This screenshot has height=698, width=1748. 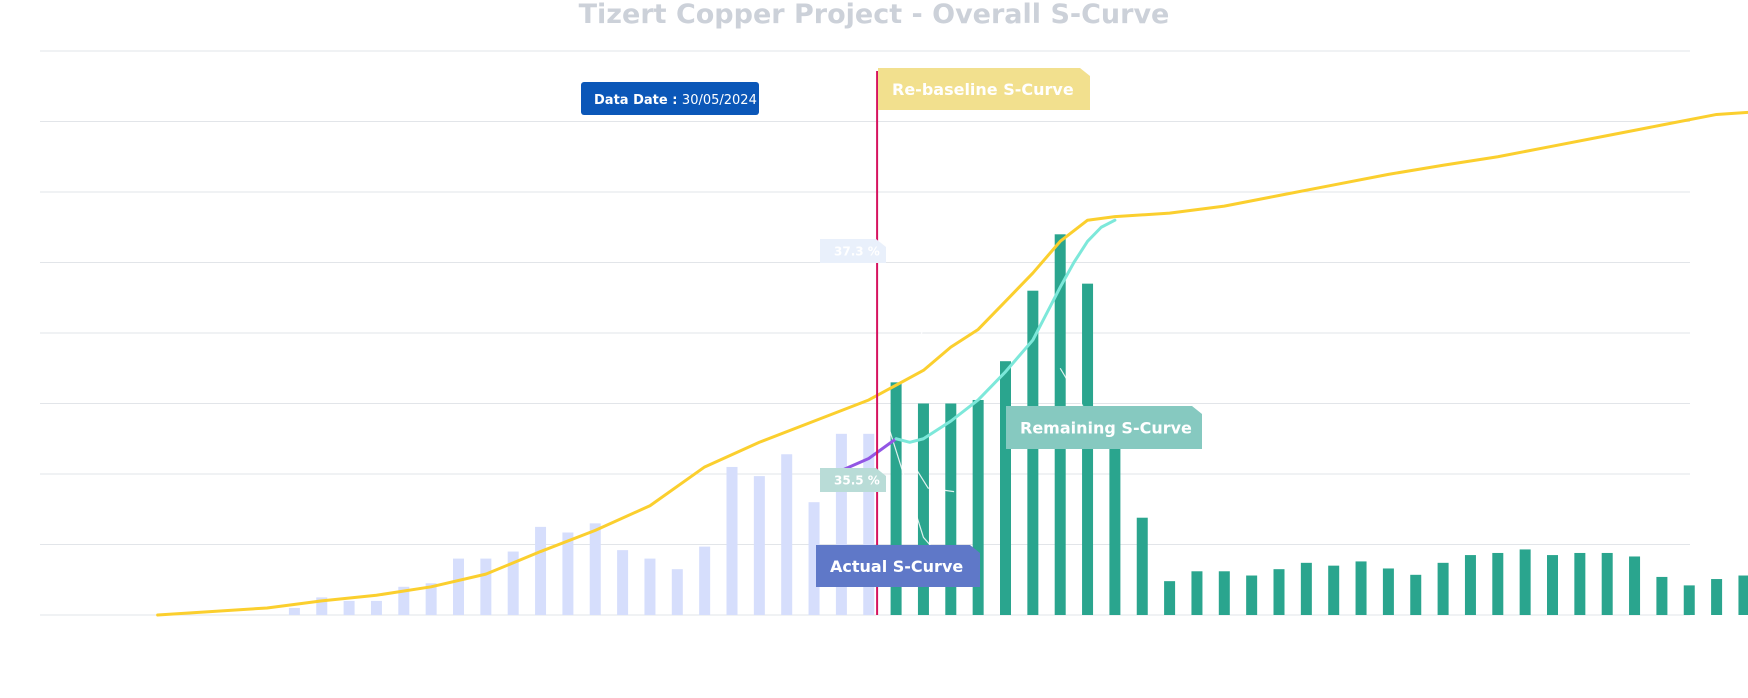 I want to click on rebaseline-label-box, so click(x=984, y=89).